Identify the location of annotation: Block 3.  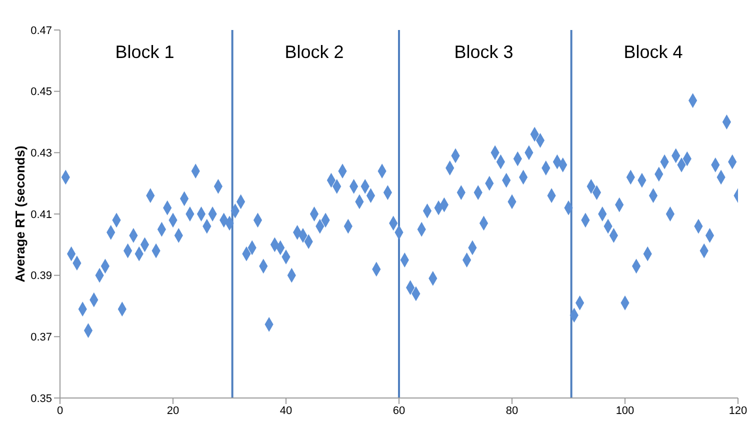
(483, 52).